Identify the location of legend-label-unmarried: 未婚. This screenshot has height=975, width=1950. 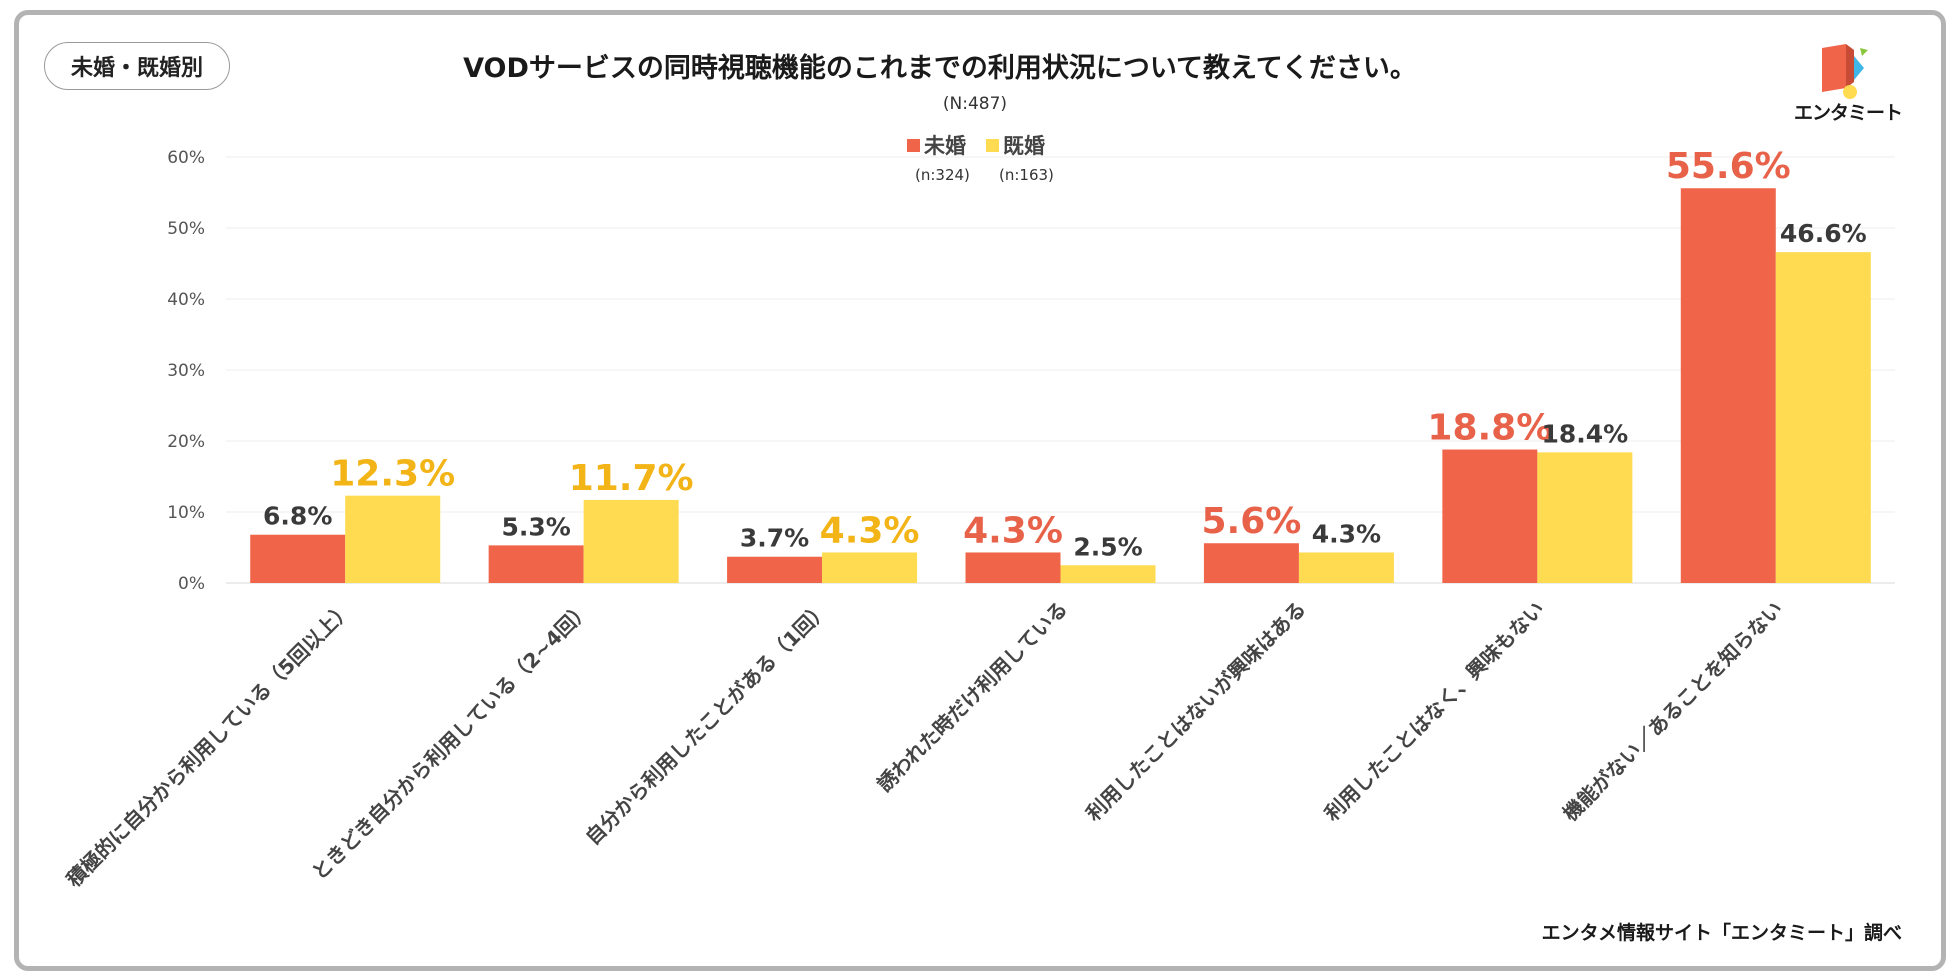
(945, 146).